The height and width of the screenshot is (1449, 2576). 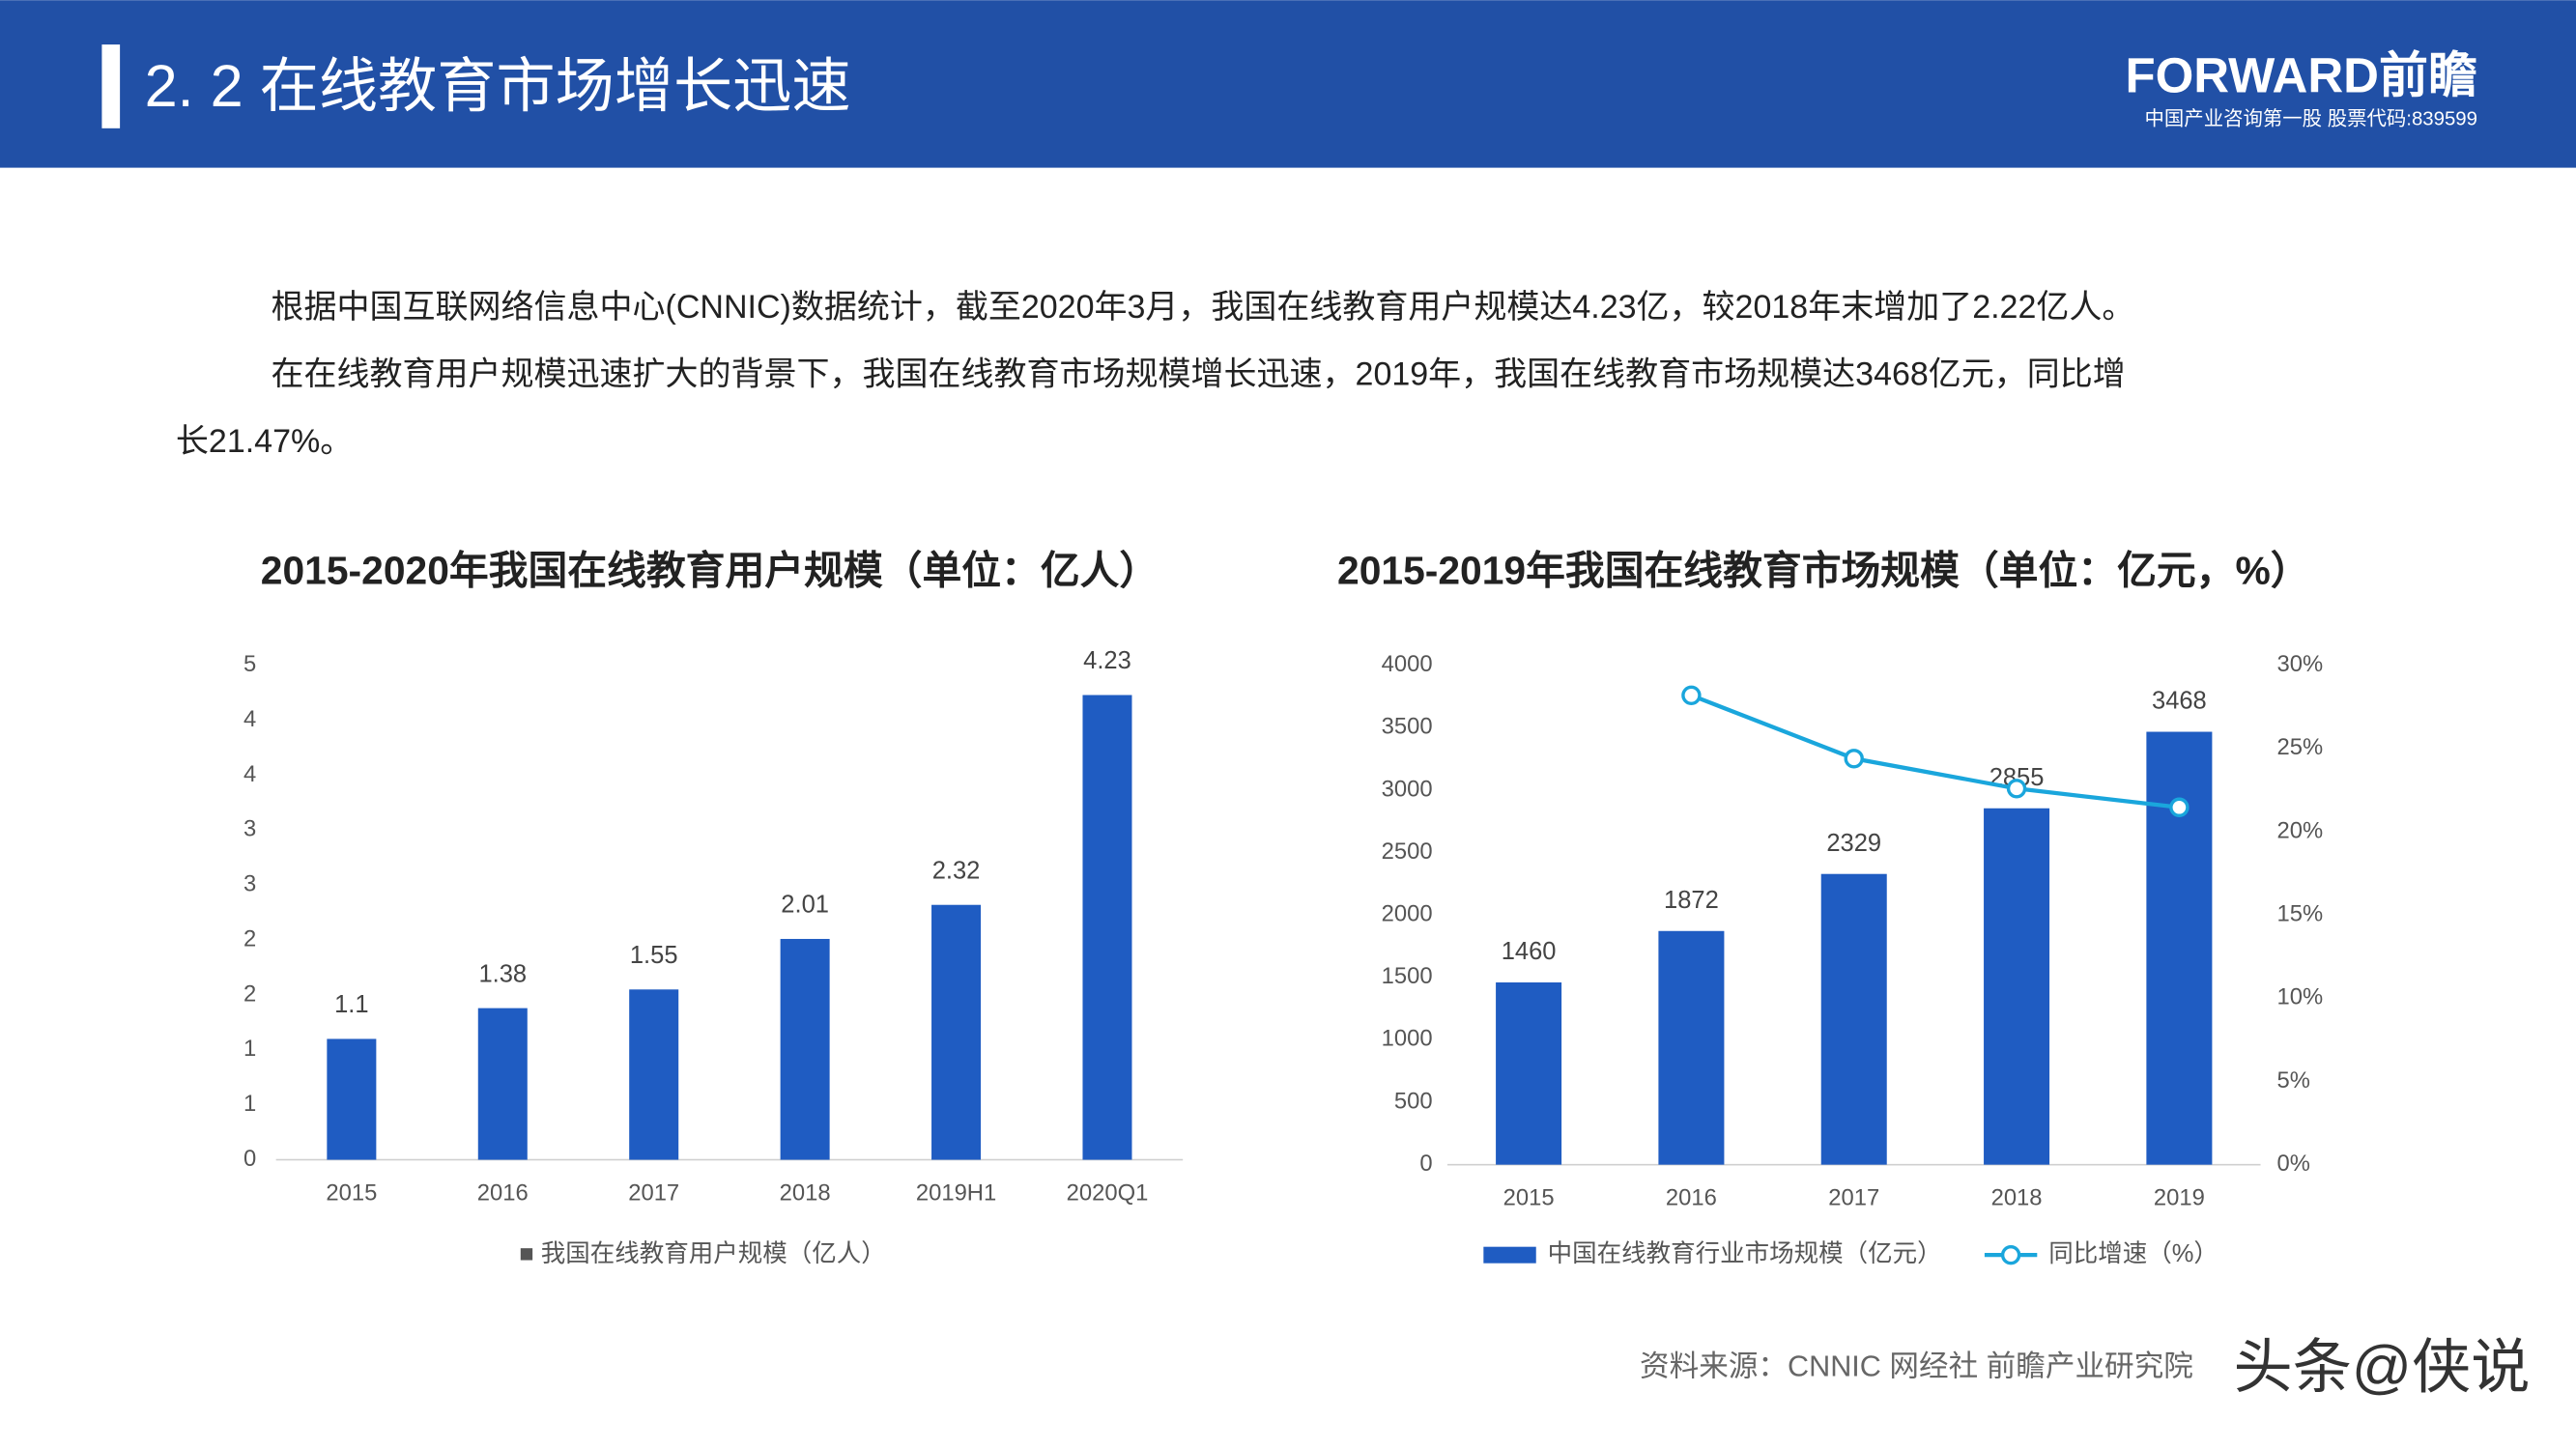 I want to click on y2-tick-label: 30%, so click(x=2300, y=664).